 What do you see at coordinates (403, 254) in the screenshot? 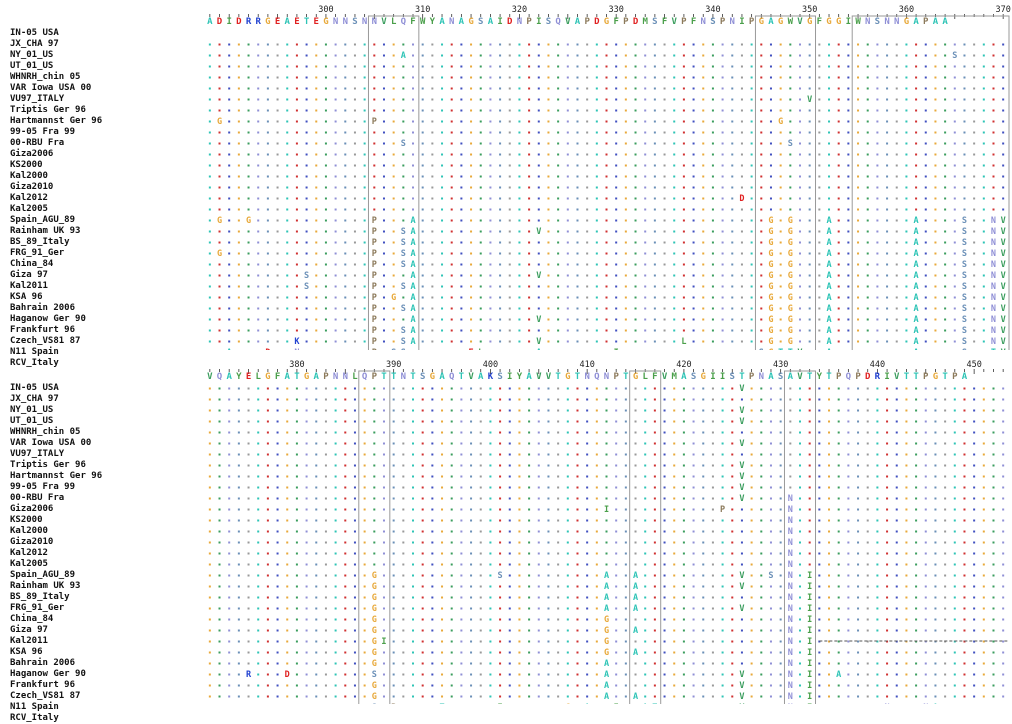
I see `residue-substitution: S` at bounding box center [403, 254].